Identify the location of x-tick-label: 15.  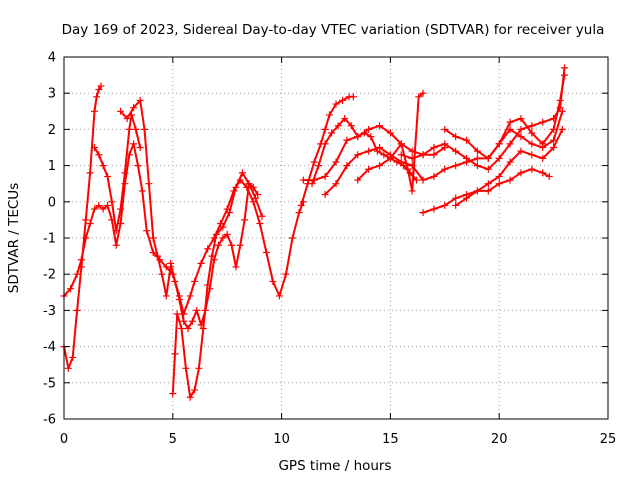
(390, 439).